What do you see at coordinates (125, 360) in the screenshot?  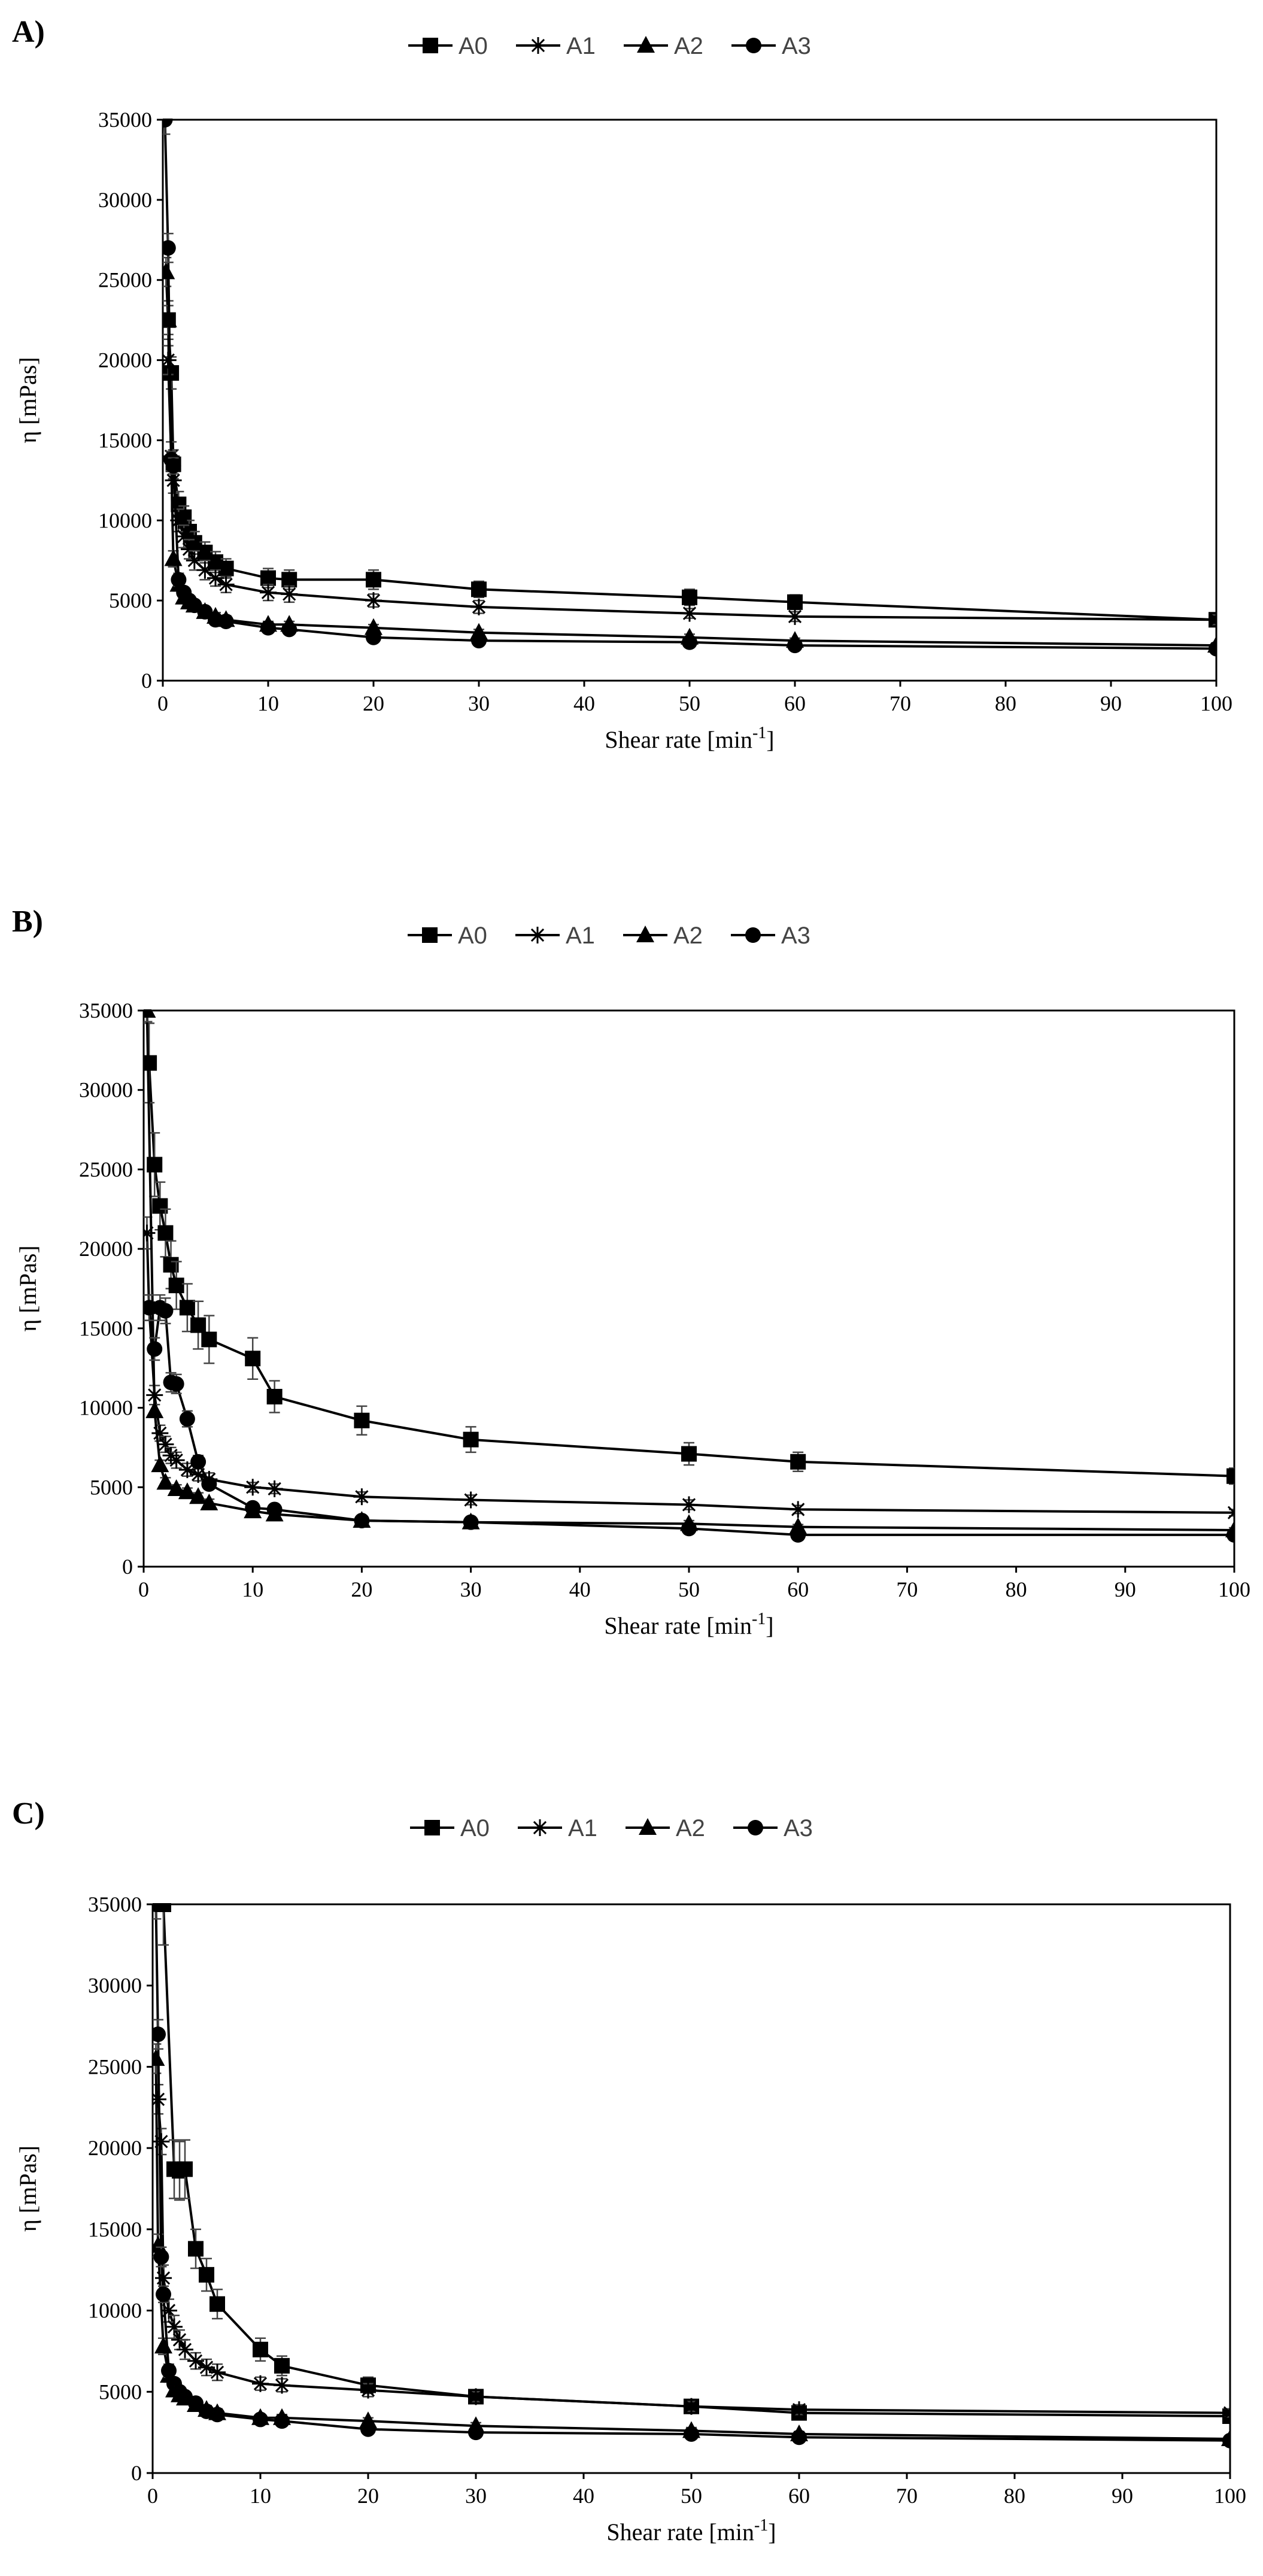 I see `y-tick-label: 20000` at bounding box center [125, 360].